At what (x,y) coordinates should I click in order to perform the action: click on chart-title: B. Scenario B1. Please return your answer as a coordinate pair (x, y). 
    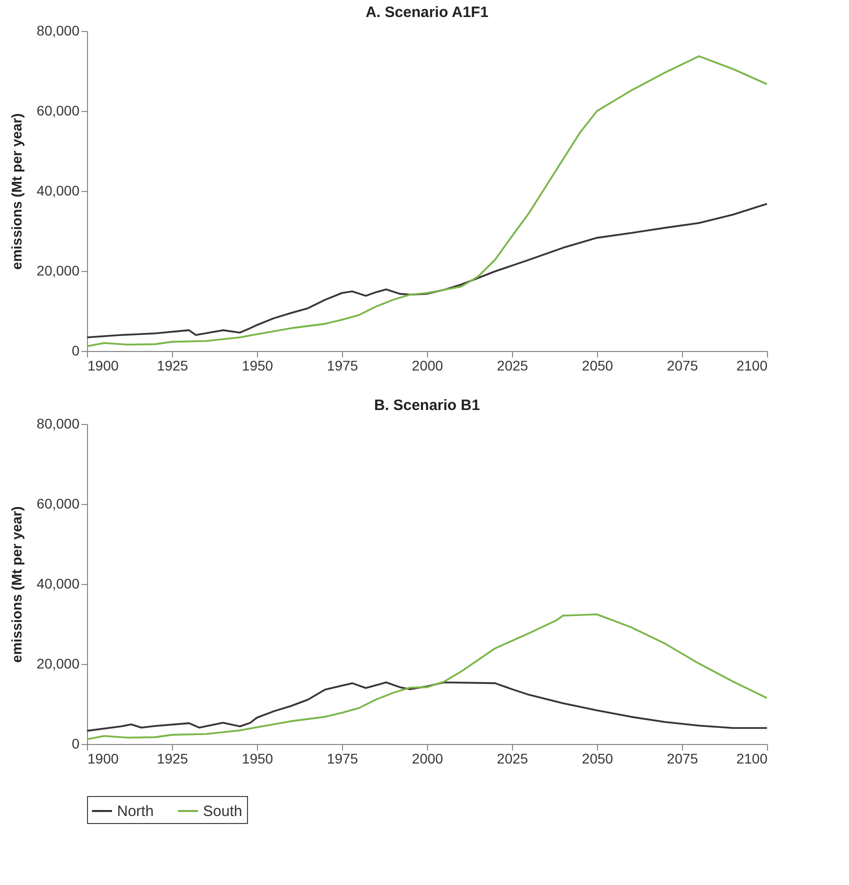
    Looking at the image, I should click on (427, 405).